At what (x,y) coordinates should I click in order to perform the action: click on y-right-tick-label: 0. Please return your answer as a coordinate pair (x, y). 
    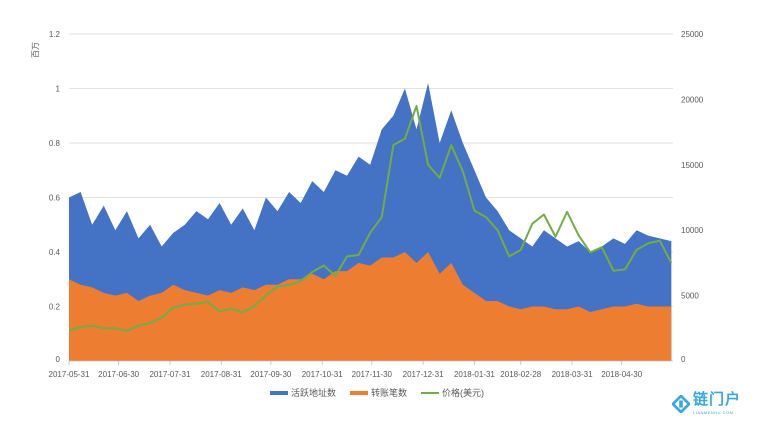
    Looking at the image, I should click on (683, 359).